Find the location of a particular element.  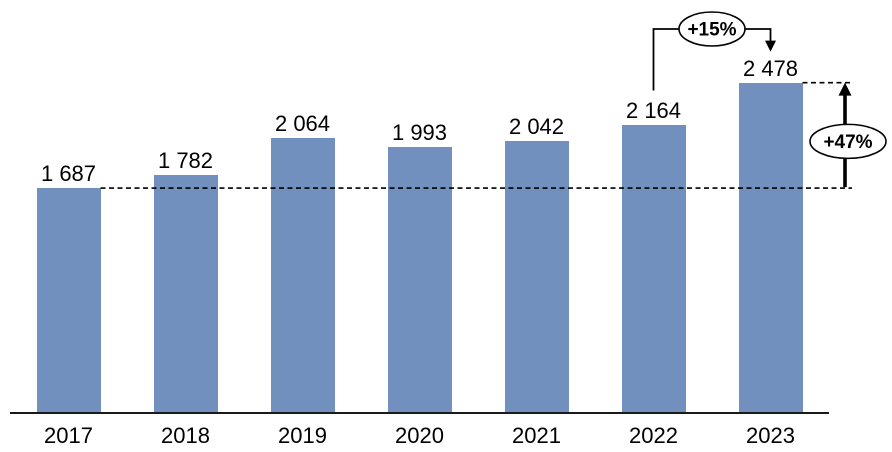

x-tick-label-2017: 2017 is located at coordinates (68, 435).